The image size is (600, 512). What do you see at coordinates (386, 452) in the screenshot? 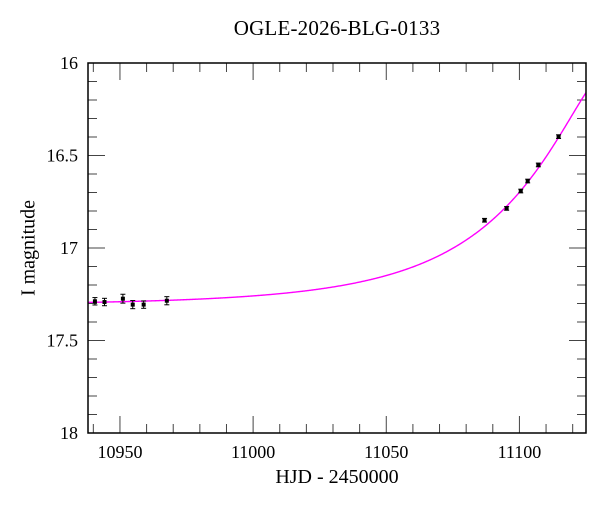
I see `x-tick-label: 11050` at bounding box center [386, 452].